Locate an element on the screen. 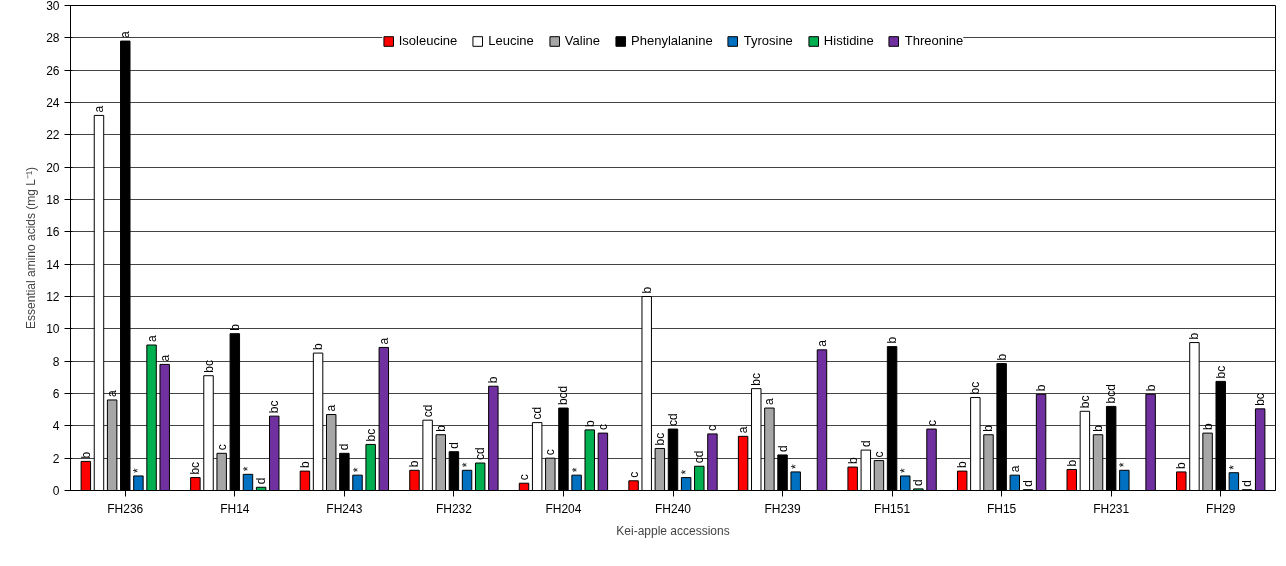 This screenshot has width=1286, height=566. x-tick-label: FH240 is located at coordinates (673, 508).